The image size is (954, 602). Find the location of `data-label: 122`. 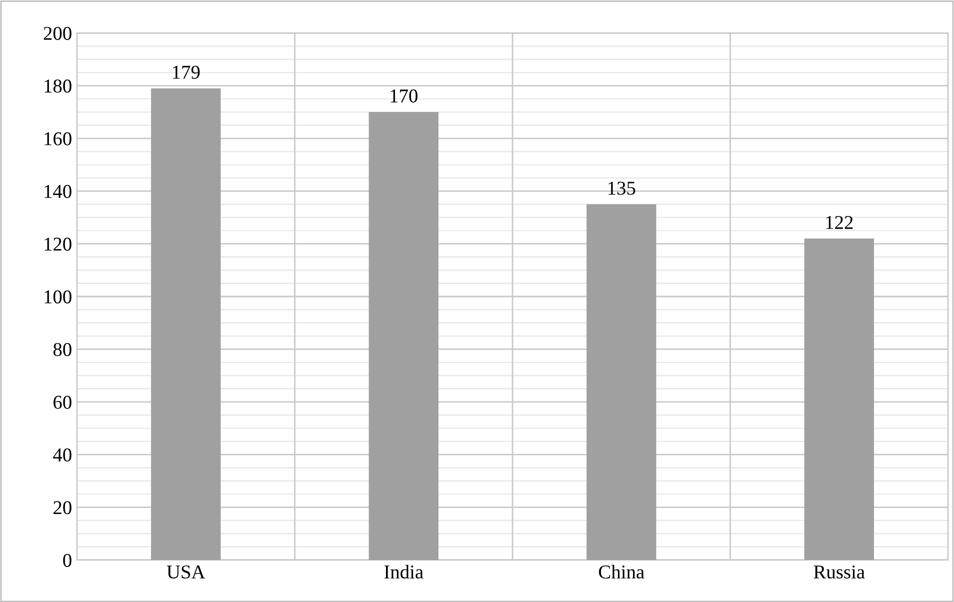

data-label: 122 is located at coordinates (839, 222).